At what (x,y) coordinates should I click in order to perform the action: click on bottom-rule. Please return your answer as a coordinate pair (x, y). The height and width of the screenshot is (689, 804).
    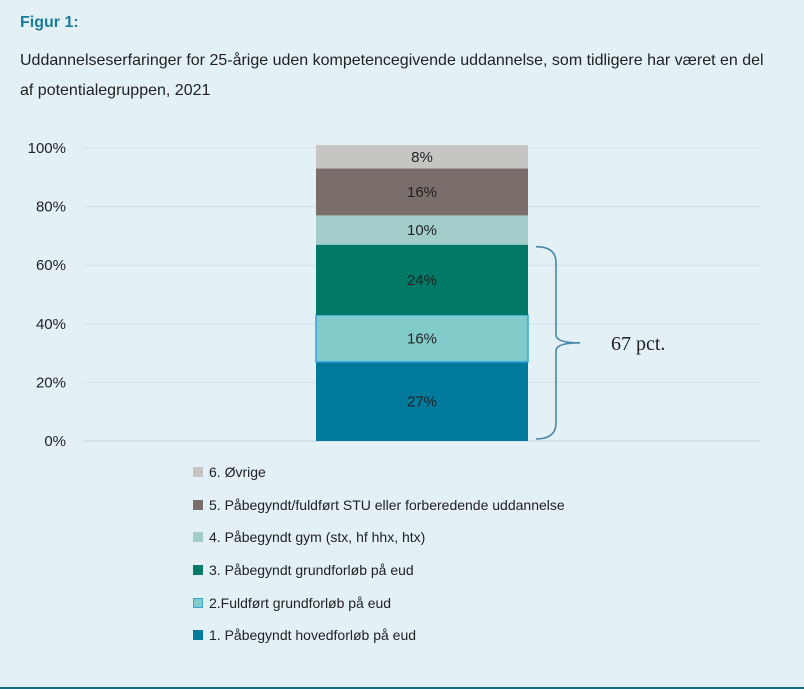
    Looking at the image, I should click on (402, 688).